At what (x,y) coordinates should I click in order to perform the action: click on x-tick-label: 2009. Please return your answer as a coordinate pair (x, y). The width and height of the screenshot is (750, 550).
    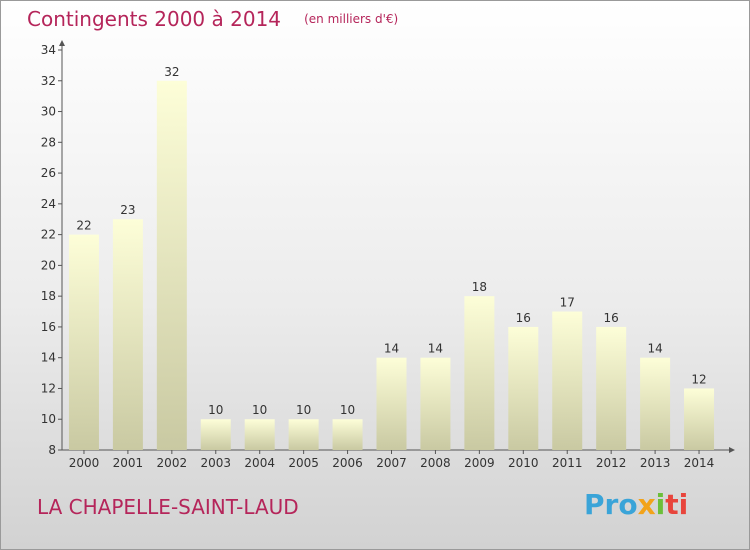
    Looking at the image, I should click on (479, 463).